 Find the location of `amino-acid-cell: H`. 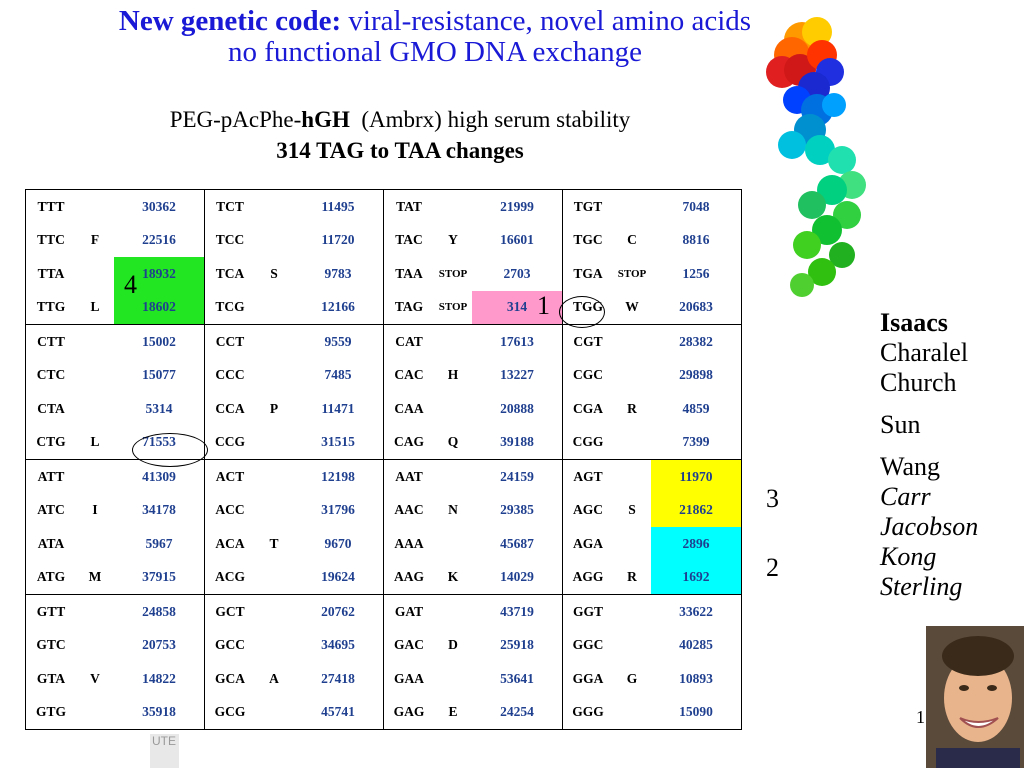

amino-acid-cell: H is located at coordinates (453, 375).